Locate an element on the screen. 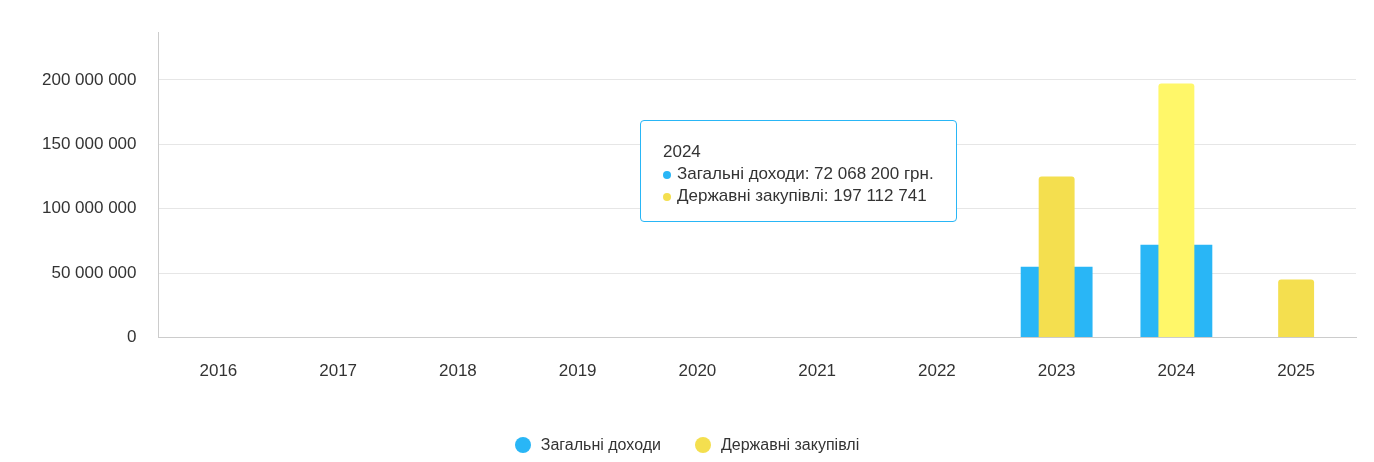 This screenshot has width=1374, height=462. annotation: 2024 is located at coordinates (682, 151).